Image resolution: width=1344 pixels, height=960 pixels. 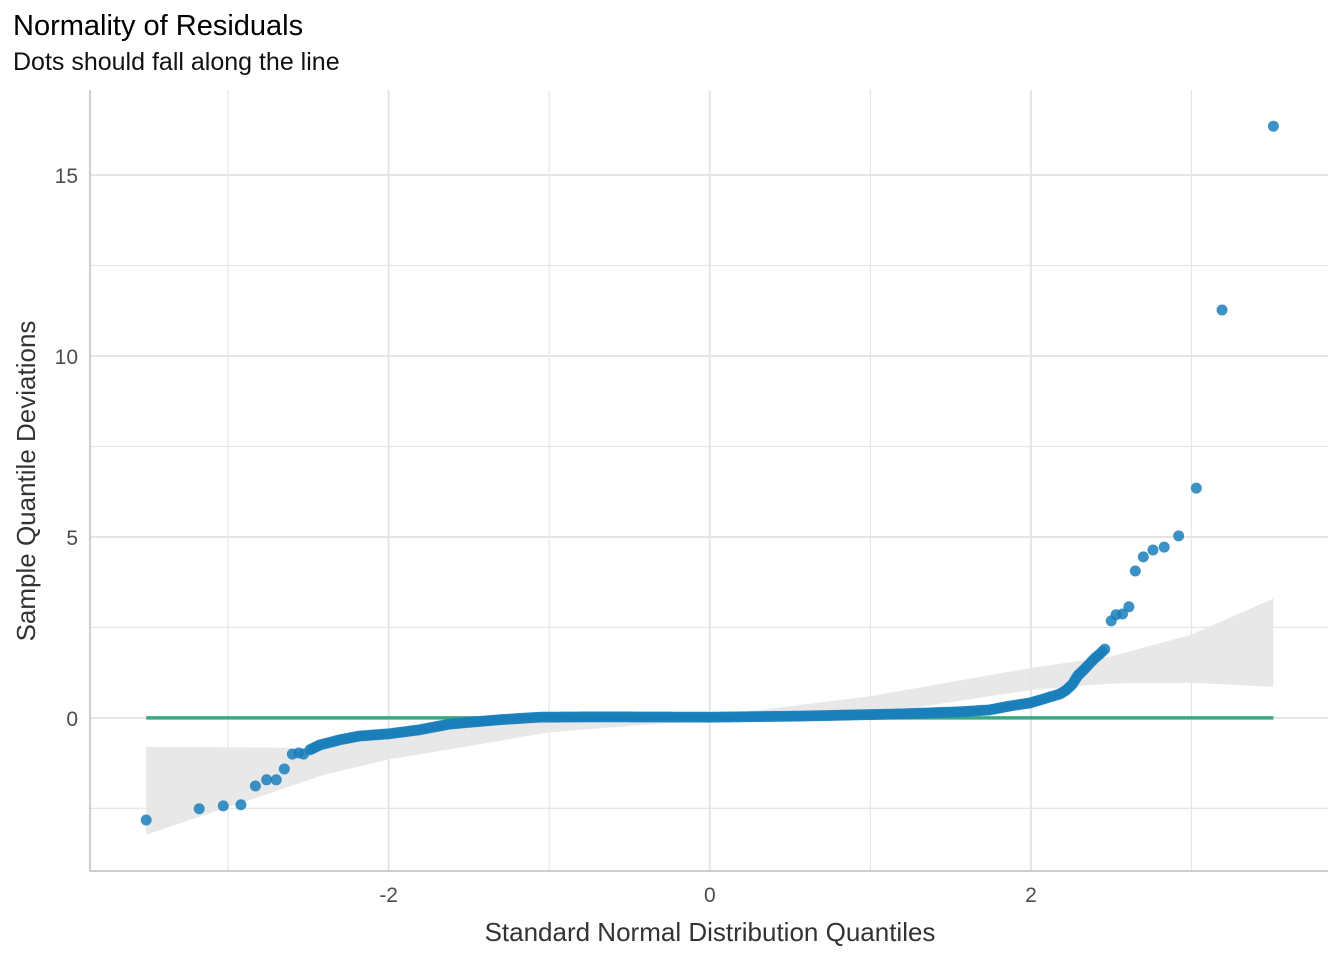 I want to click on x-tick-label: 2, so click(x=1031, y=895).